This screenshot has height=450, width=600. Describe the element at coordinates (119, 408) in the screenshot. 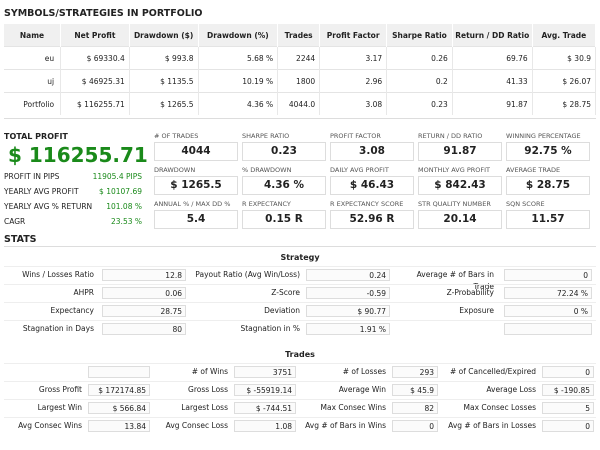

I see `stat-value: $ 566.84` at that location.